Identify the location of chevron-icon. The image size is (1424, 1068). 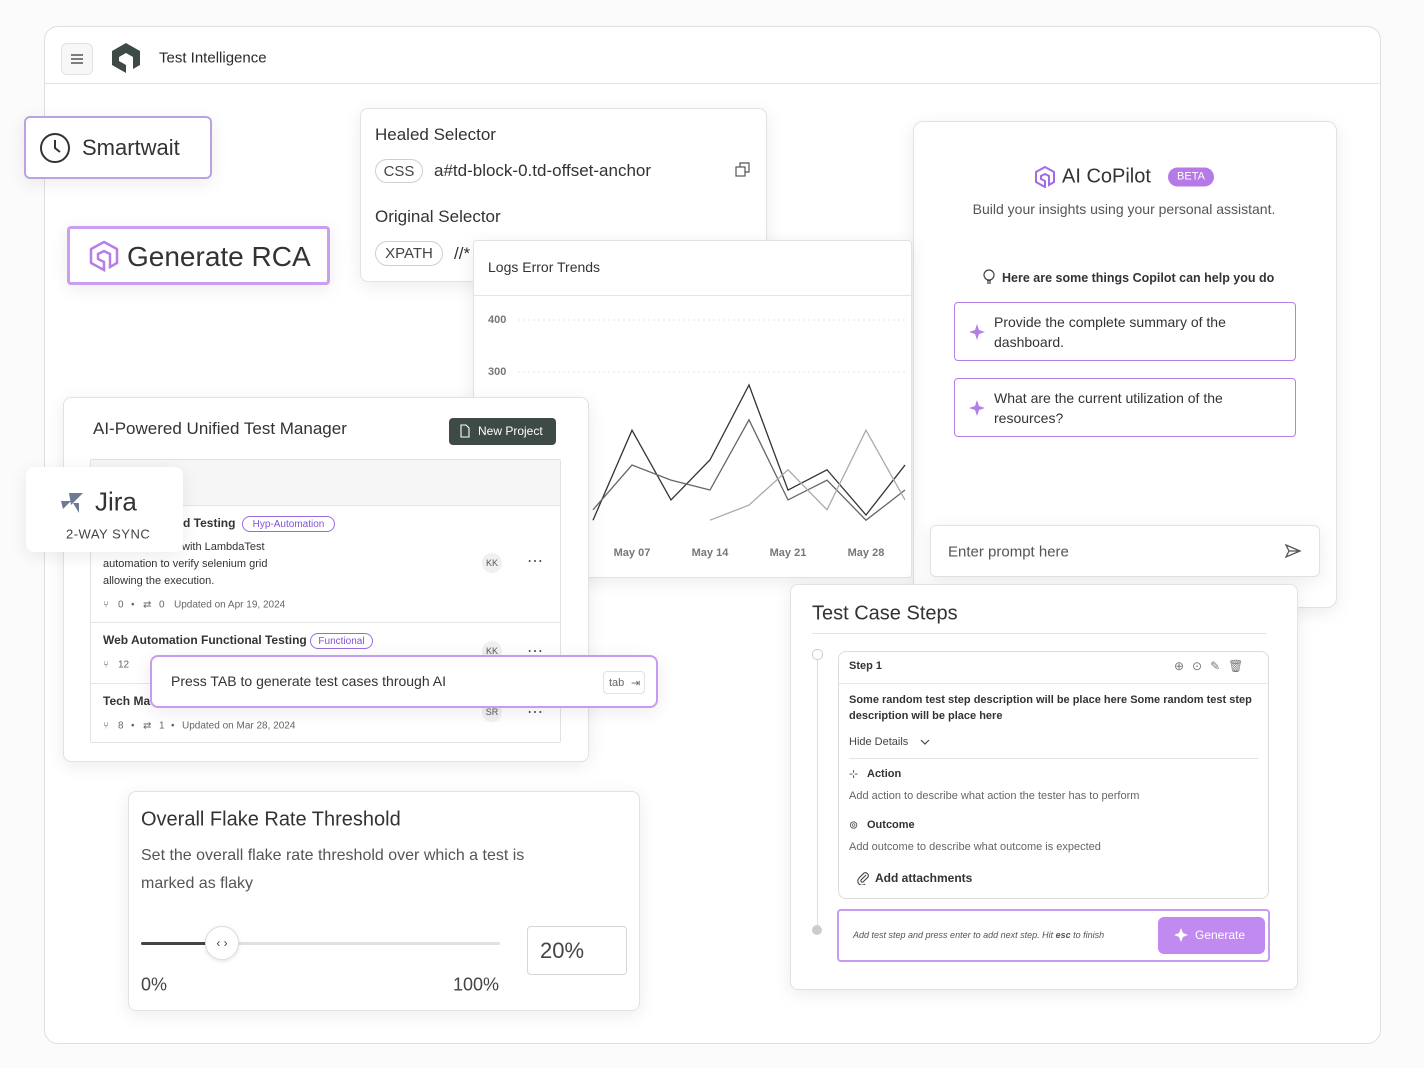
(925, 742).